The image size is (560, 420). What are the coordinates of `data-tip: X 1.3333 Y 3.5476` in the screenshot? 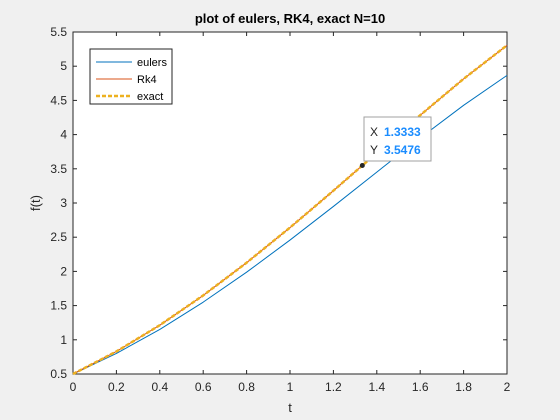 It's located at (395, 142).